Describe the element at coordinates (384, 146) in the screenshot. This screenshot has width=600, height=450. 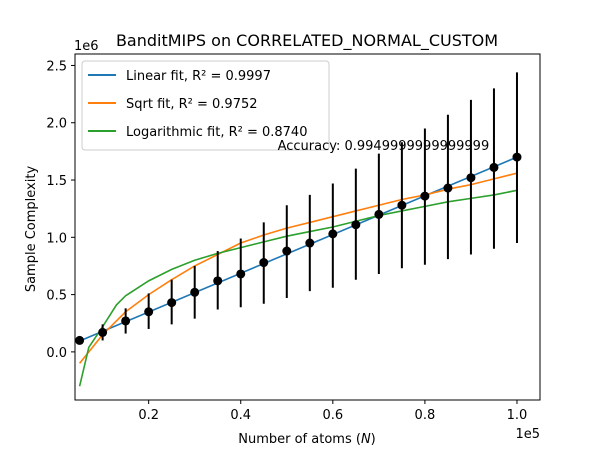
I see `accuracy-annotation: Accuracy: 0.9949999999999999` at that location.